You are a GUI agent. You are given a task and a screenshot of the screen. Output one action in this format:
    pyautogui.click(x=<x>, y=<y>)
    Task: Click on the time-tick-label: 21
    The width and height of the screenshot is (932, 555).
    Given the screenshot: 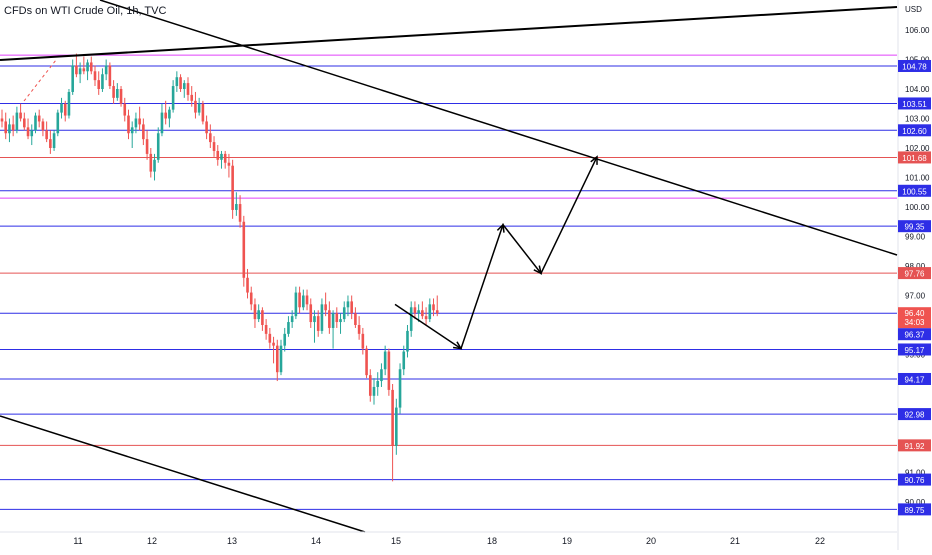 What is the action you would take?
    pyautogui.click(x=735, y=541)
    